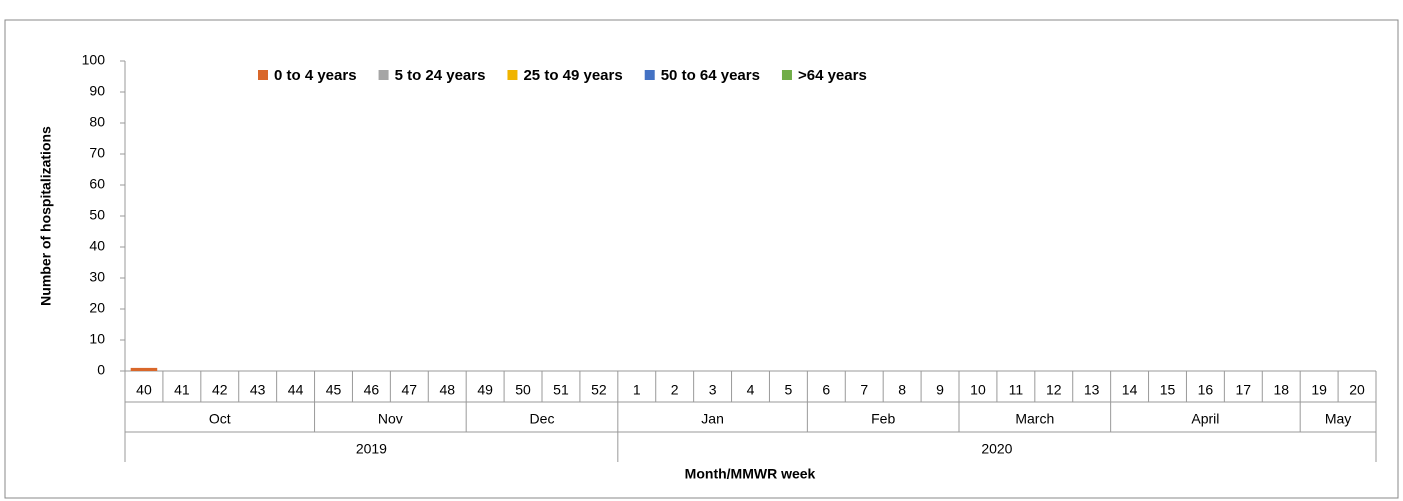  I want to click on x-tick-label: 51, so click(561, 390).